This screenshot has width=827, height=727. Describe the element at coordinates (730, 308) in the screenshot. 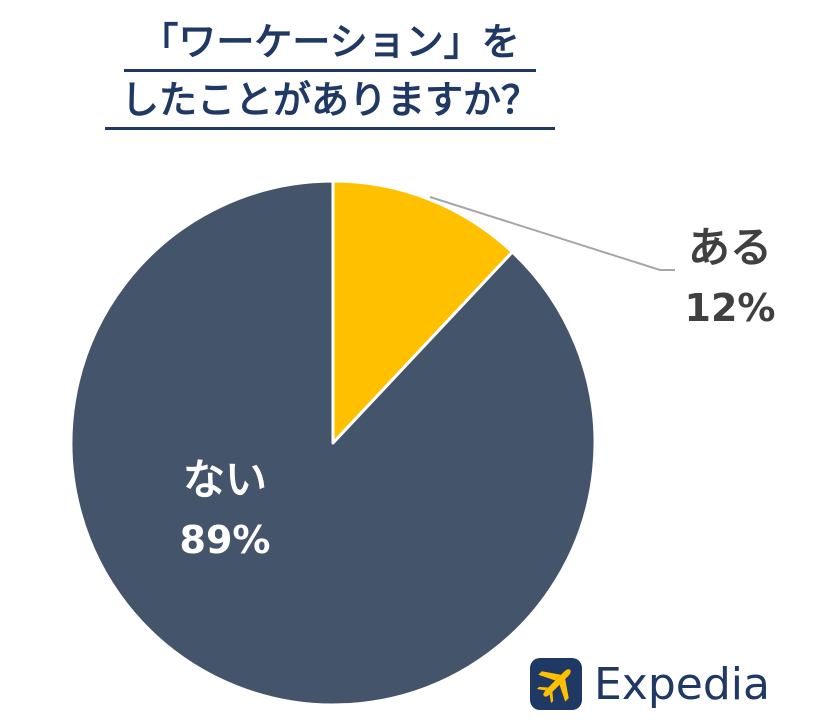

I see `slice-percent-yes: 12%` at that location.